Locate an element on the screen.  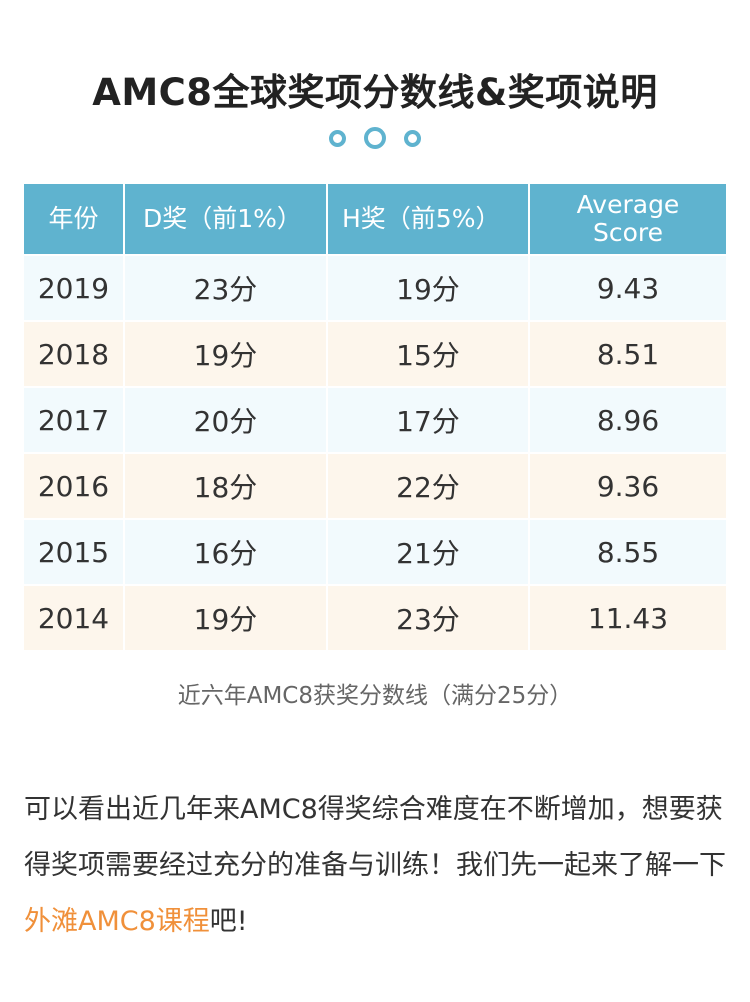
cell-year: 2018 is located at coordinates (74, 353).